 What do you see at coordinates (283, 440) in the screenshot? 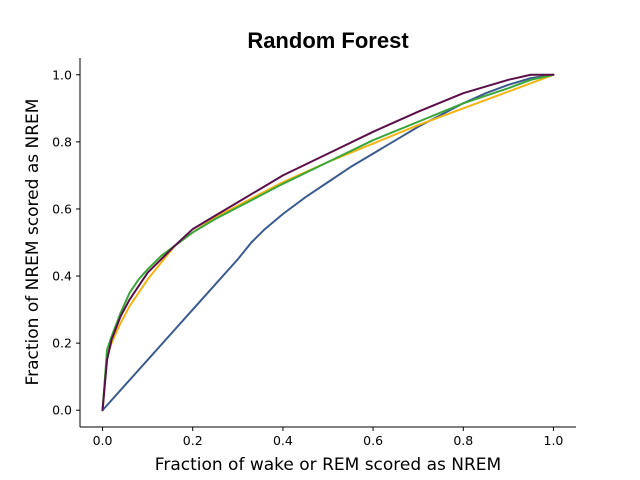
I see `x-tick-label: 0.4` at bounding box center [283, 440].